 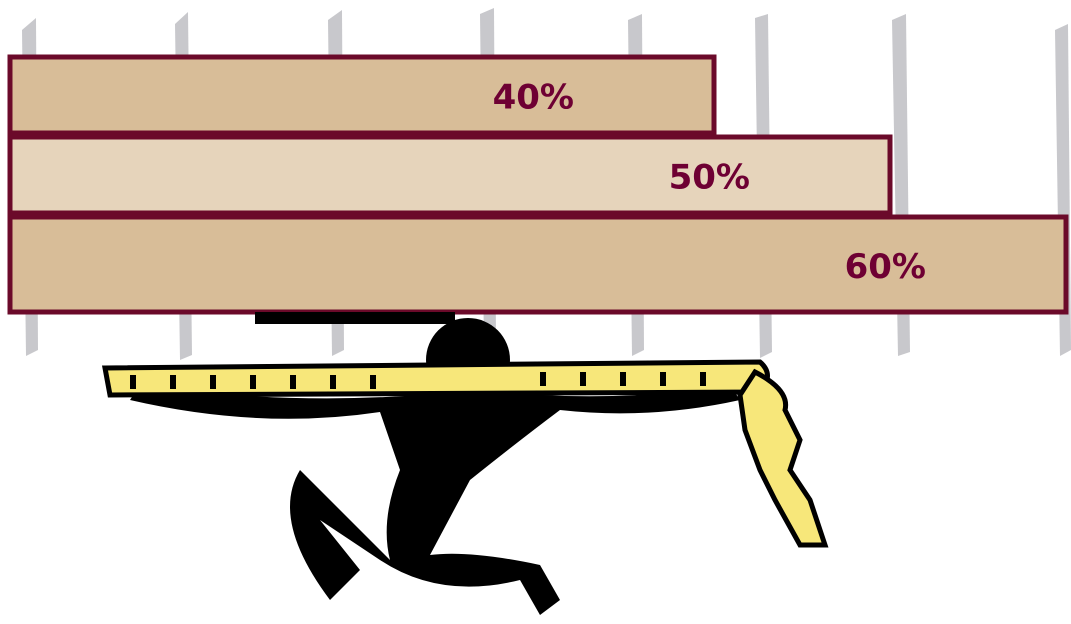 What do you see at coordinates (533, 98) in the screenshot?
I see `value-label: 40%` at bounding box center [533, 98].